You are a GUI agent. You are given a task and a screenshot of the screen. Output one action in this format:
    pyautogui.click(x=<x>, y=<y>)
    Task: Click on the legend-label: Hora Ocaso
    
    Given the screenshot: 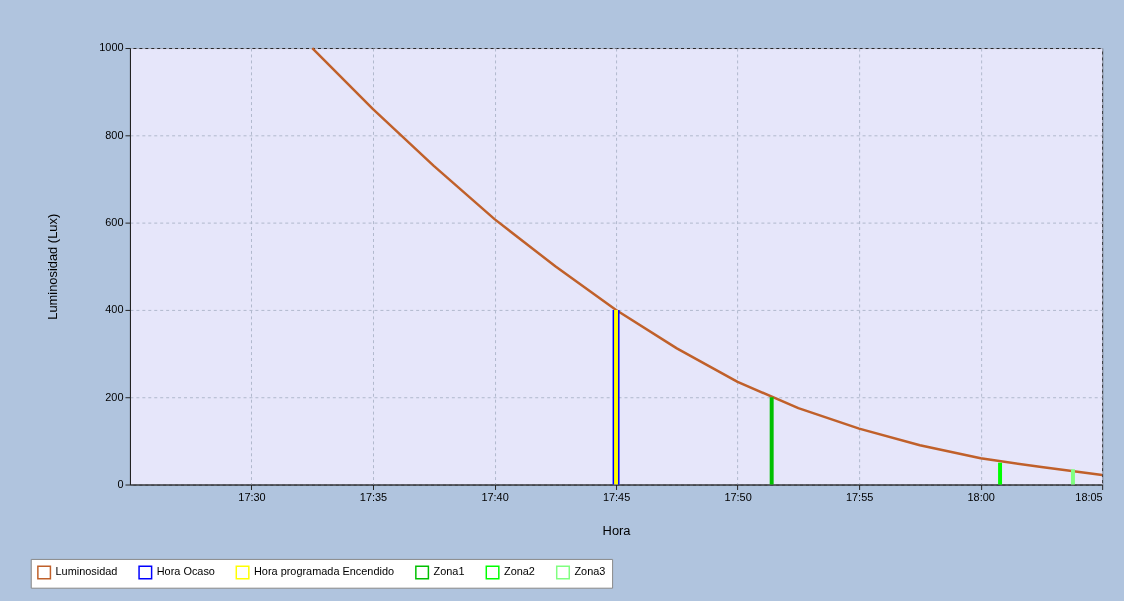 What is the action you would take?
    pyautogui.click(x=185, y=571)
    